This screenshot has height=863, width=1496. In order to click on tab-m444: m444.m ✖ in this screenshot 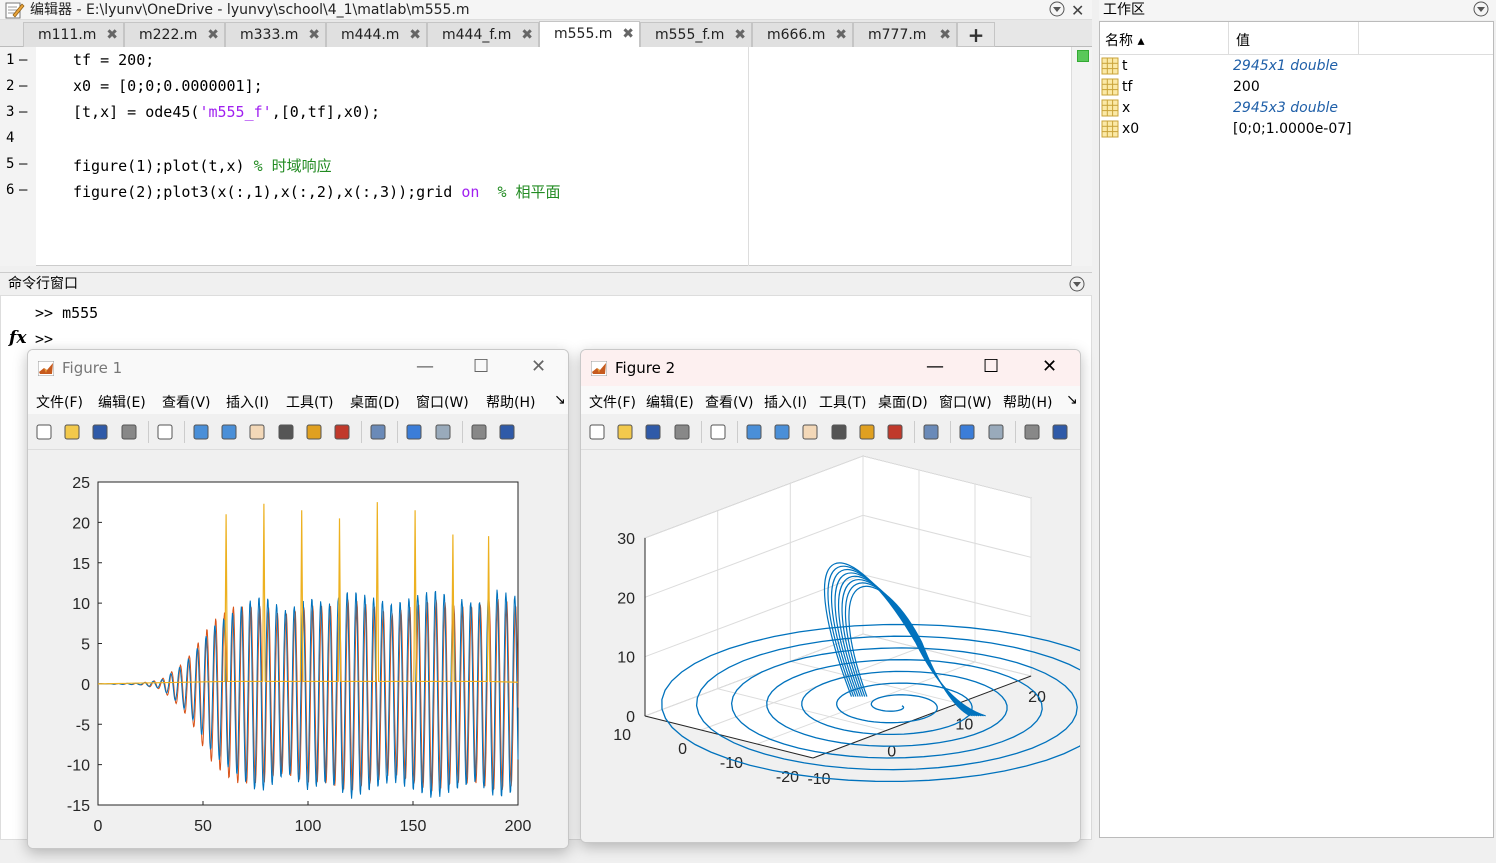, I will do `click(376, 34)`.